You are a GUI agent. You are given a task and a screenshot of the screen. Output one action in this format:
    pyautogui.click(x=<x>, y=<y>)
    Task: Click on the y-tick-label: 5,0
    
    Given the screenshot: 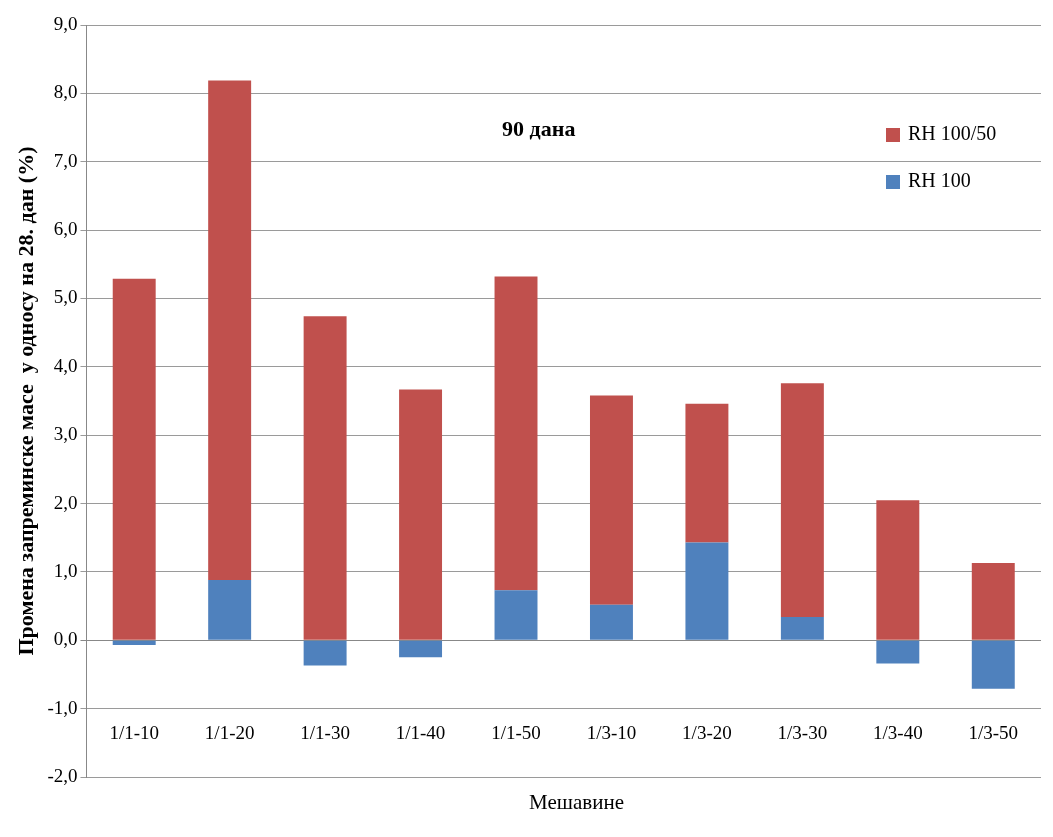 What is the action you would take?
    pyautogui.click(x=65, y=297)
    